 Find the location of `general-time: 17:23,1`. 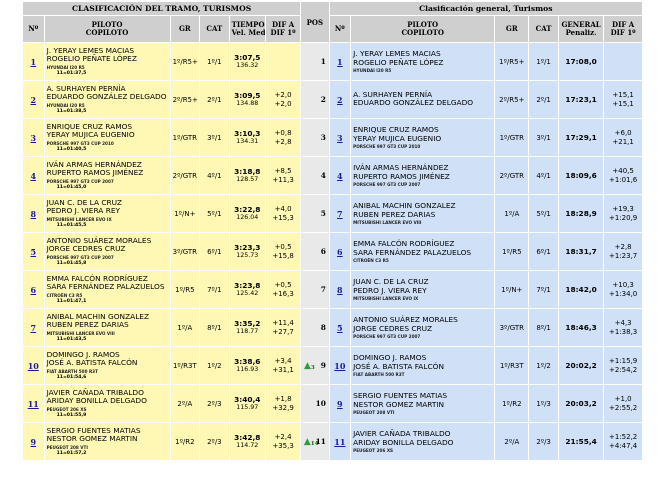

general-time: 17:23,1 is located at coordinates (581, 100).